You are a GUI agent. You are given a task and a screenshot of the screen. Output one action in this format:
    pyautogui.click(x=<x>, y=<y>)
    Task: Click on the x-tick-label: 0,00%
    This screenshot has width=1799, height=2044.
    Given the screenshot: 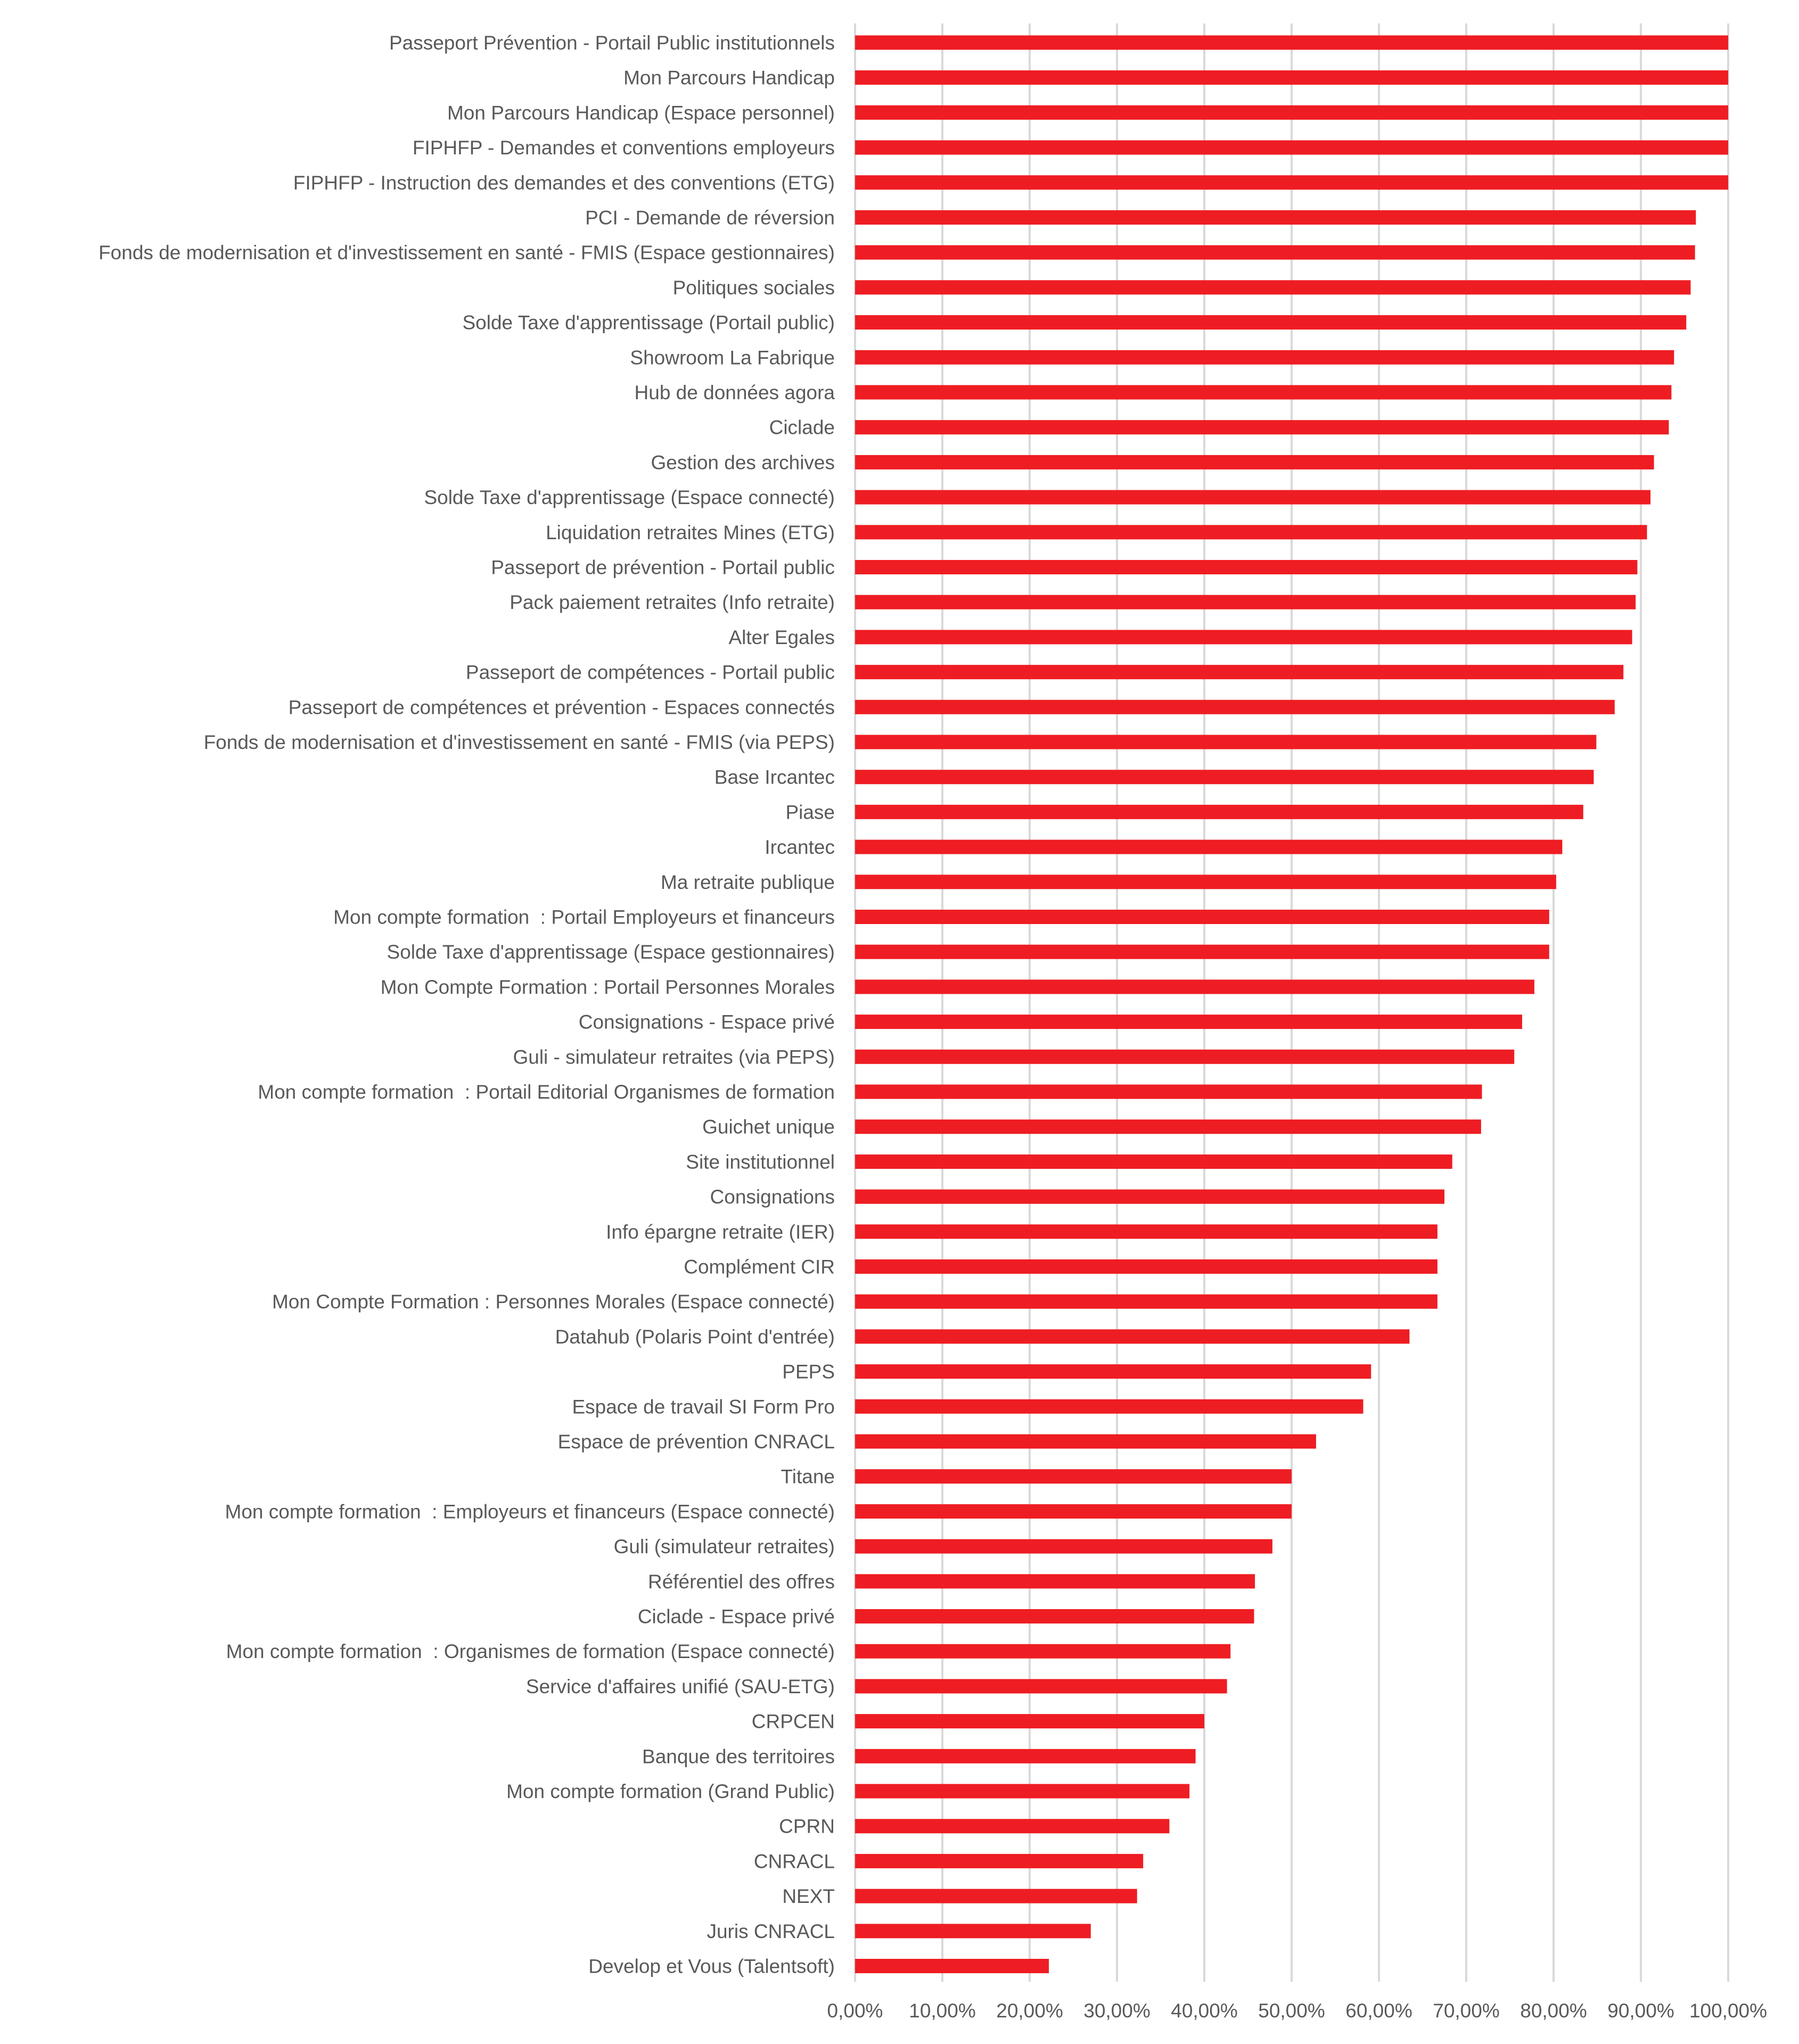 What is the action you would take?
    pyautogui.click(x=855, y=2011)
    